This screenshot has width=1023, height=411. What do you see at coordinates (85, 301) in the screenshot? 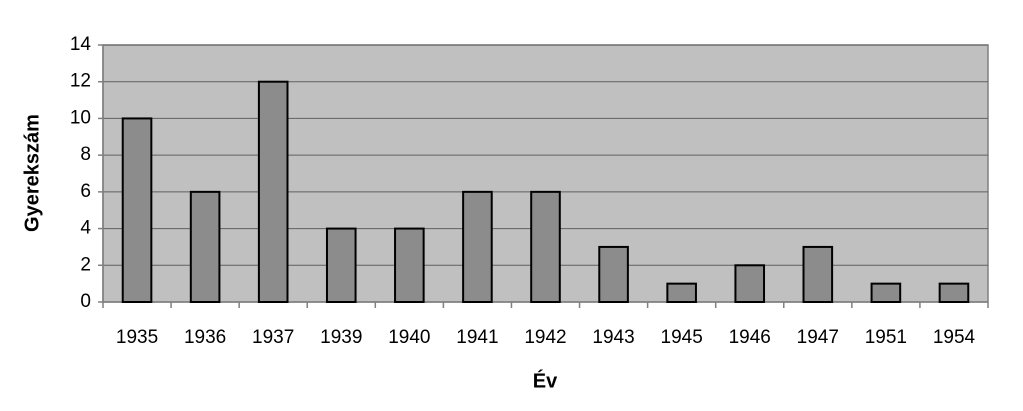
I see `y-tick-label: 0` at bounding box center [85, 301].